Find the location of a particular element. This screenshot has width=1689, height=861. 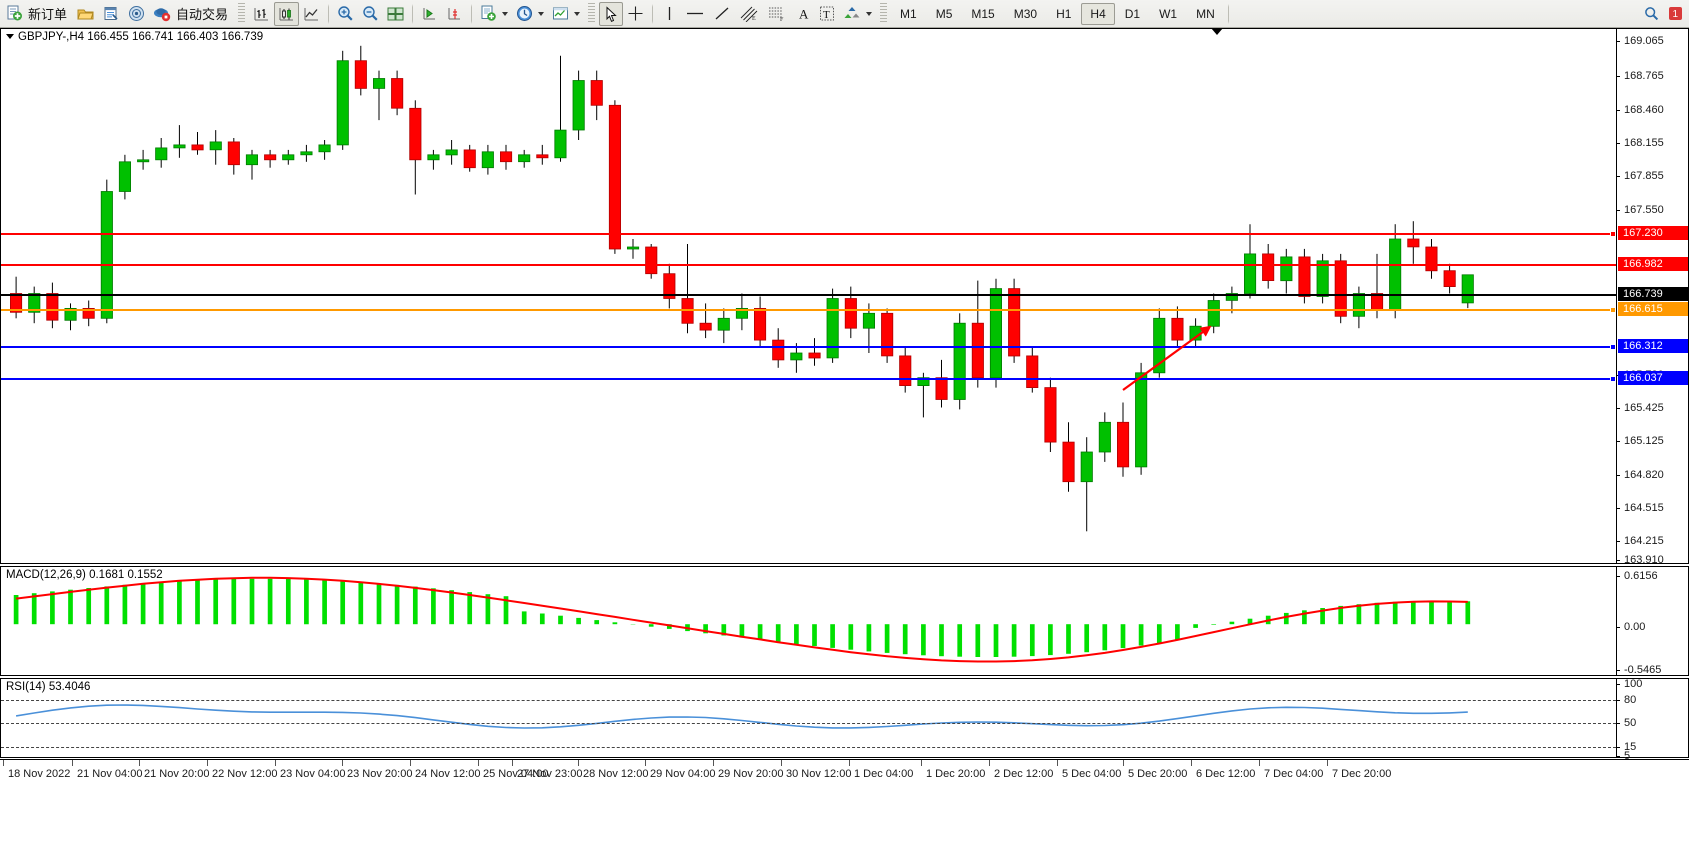

zoom-in-button is located at coordinates (345, 14).